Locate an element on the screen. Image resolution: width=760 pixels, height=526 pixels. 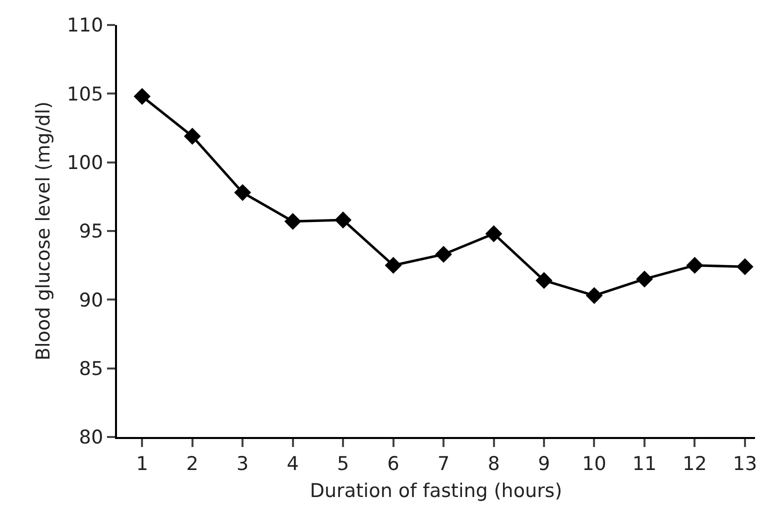
y-tick-label: 95 is located at coordinates (91, 231).